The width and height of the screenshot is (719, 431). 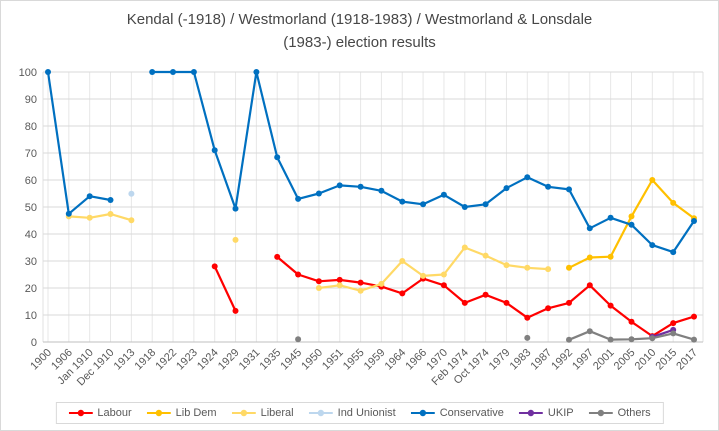 I want to click on legend-item-others: Others, so click(x=619, y=413).